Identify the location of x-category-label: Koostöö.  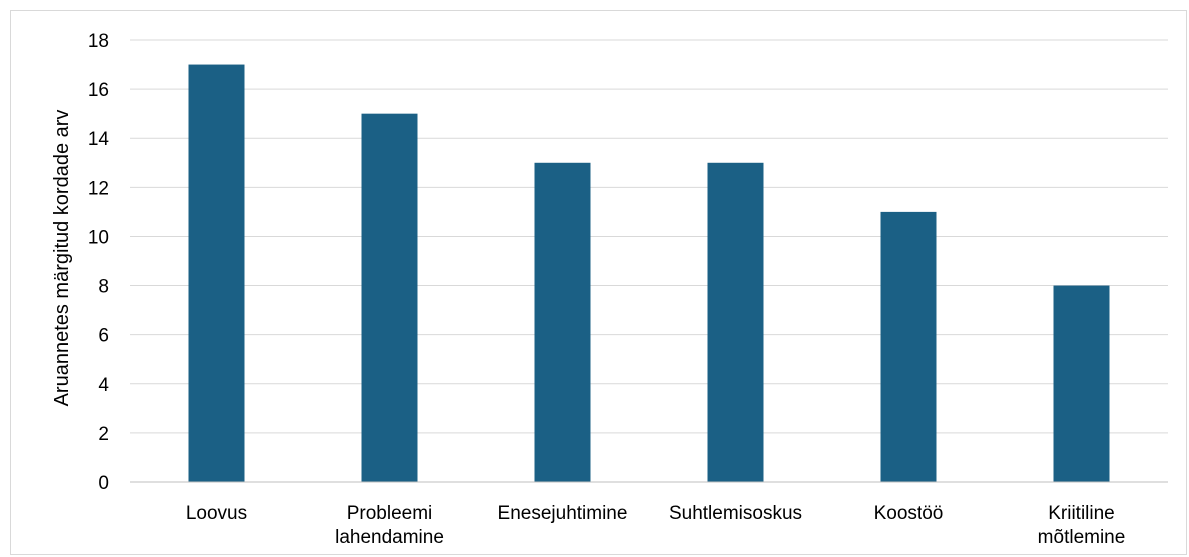
(909, 513).